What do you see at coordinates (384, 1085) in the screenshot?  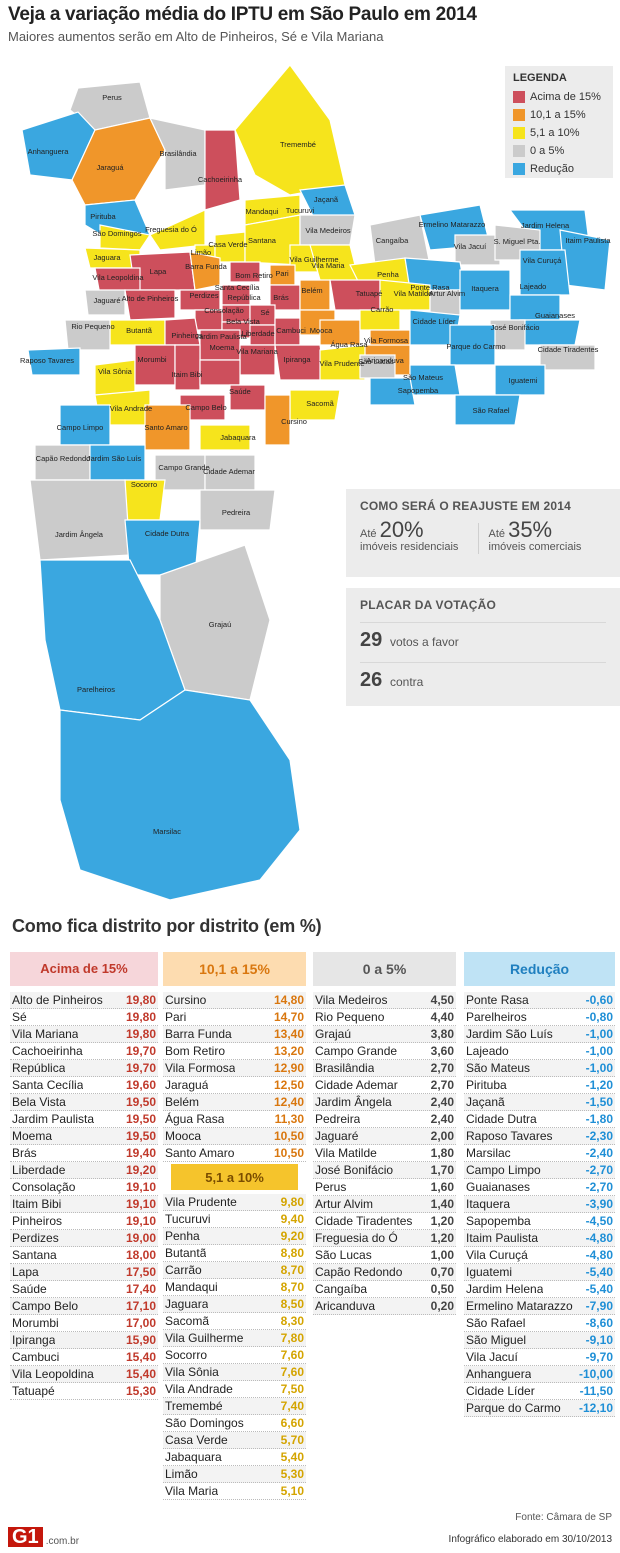 I see `table-row: Cidade Ademar 2,70` at bounding box center [384, 1085].